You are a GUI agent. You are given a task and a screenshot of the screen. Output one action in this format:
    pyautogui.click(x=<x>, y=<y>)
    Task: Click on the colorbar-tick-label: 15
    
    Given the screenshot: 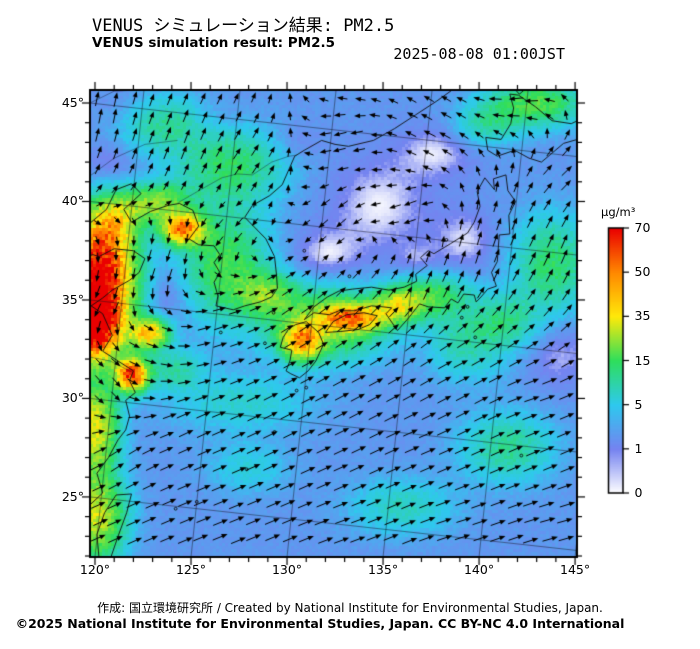 What is the action you would take?
    pyautogui.click(x=642, y=360)
    